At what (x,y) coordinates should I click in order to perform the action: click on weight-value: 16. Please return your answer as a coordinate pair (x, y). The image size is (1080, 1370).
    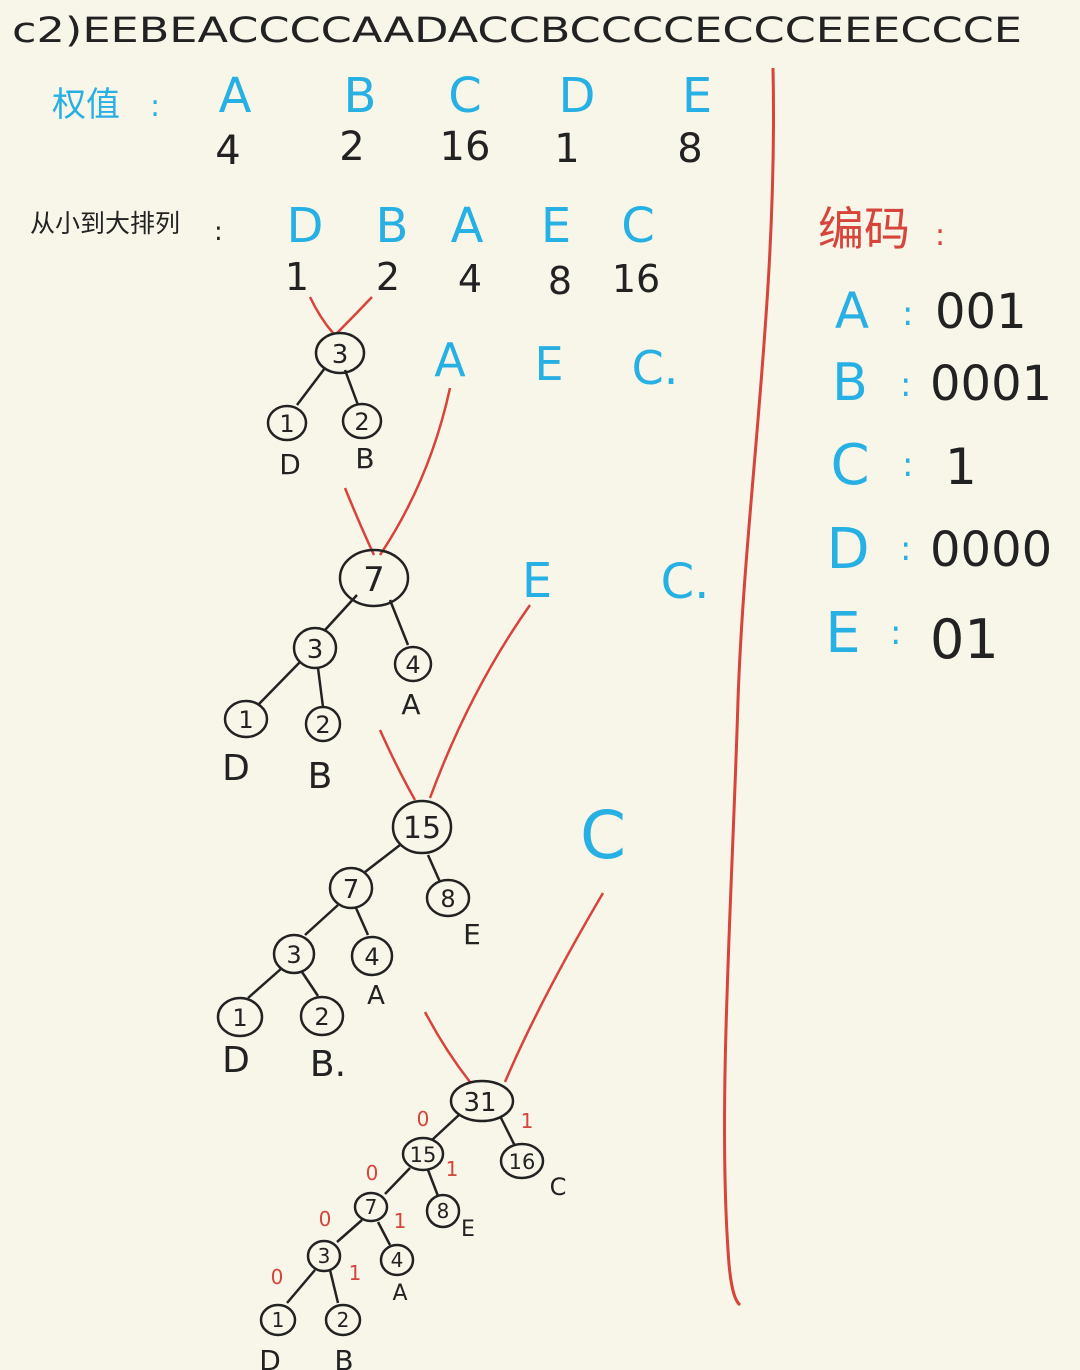
    Looking at the image, I should click on (465, 147).